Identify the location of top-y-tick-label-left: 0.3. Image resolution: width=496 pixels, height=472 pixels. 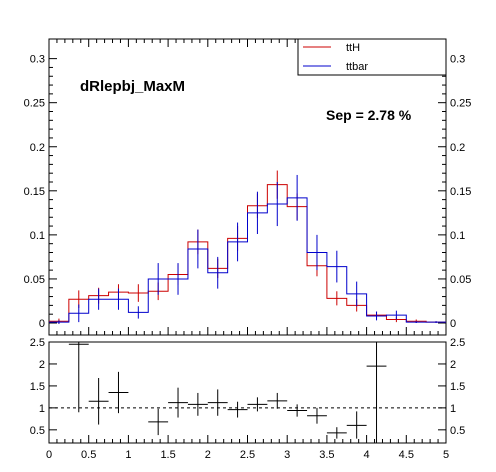
(37, 60).